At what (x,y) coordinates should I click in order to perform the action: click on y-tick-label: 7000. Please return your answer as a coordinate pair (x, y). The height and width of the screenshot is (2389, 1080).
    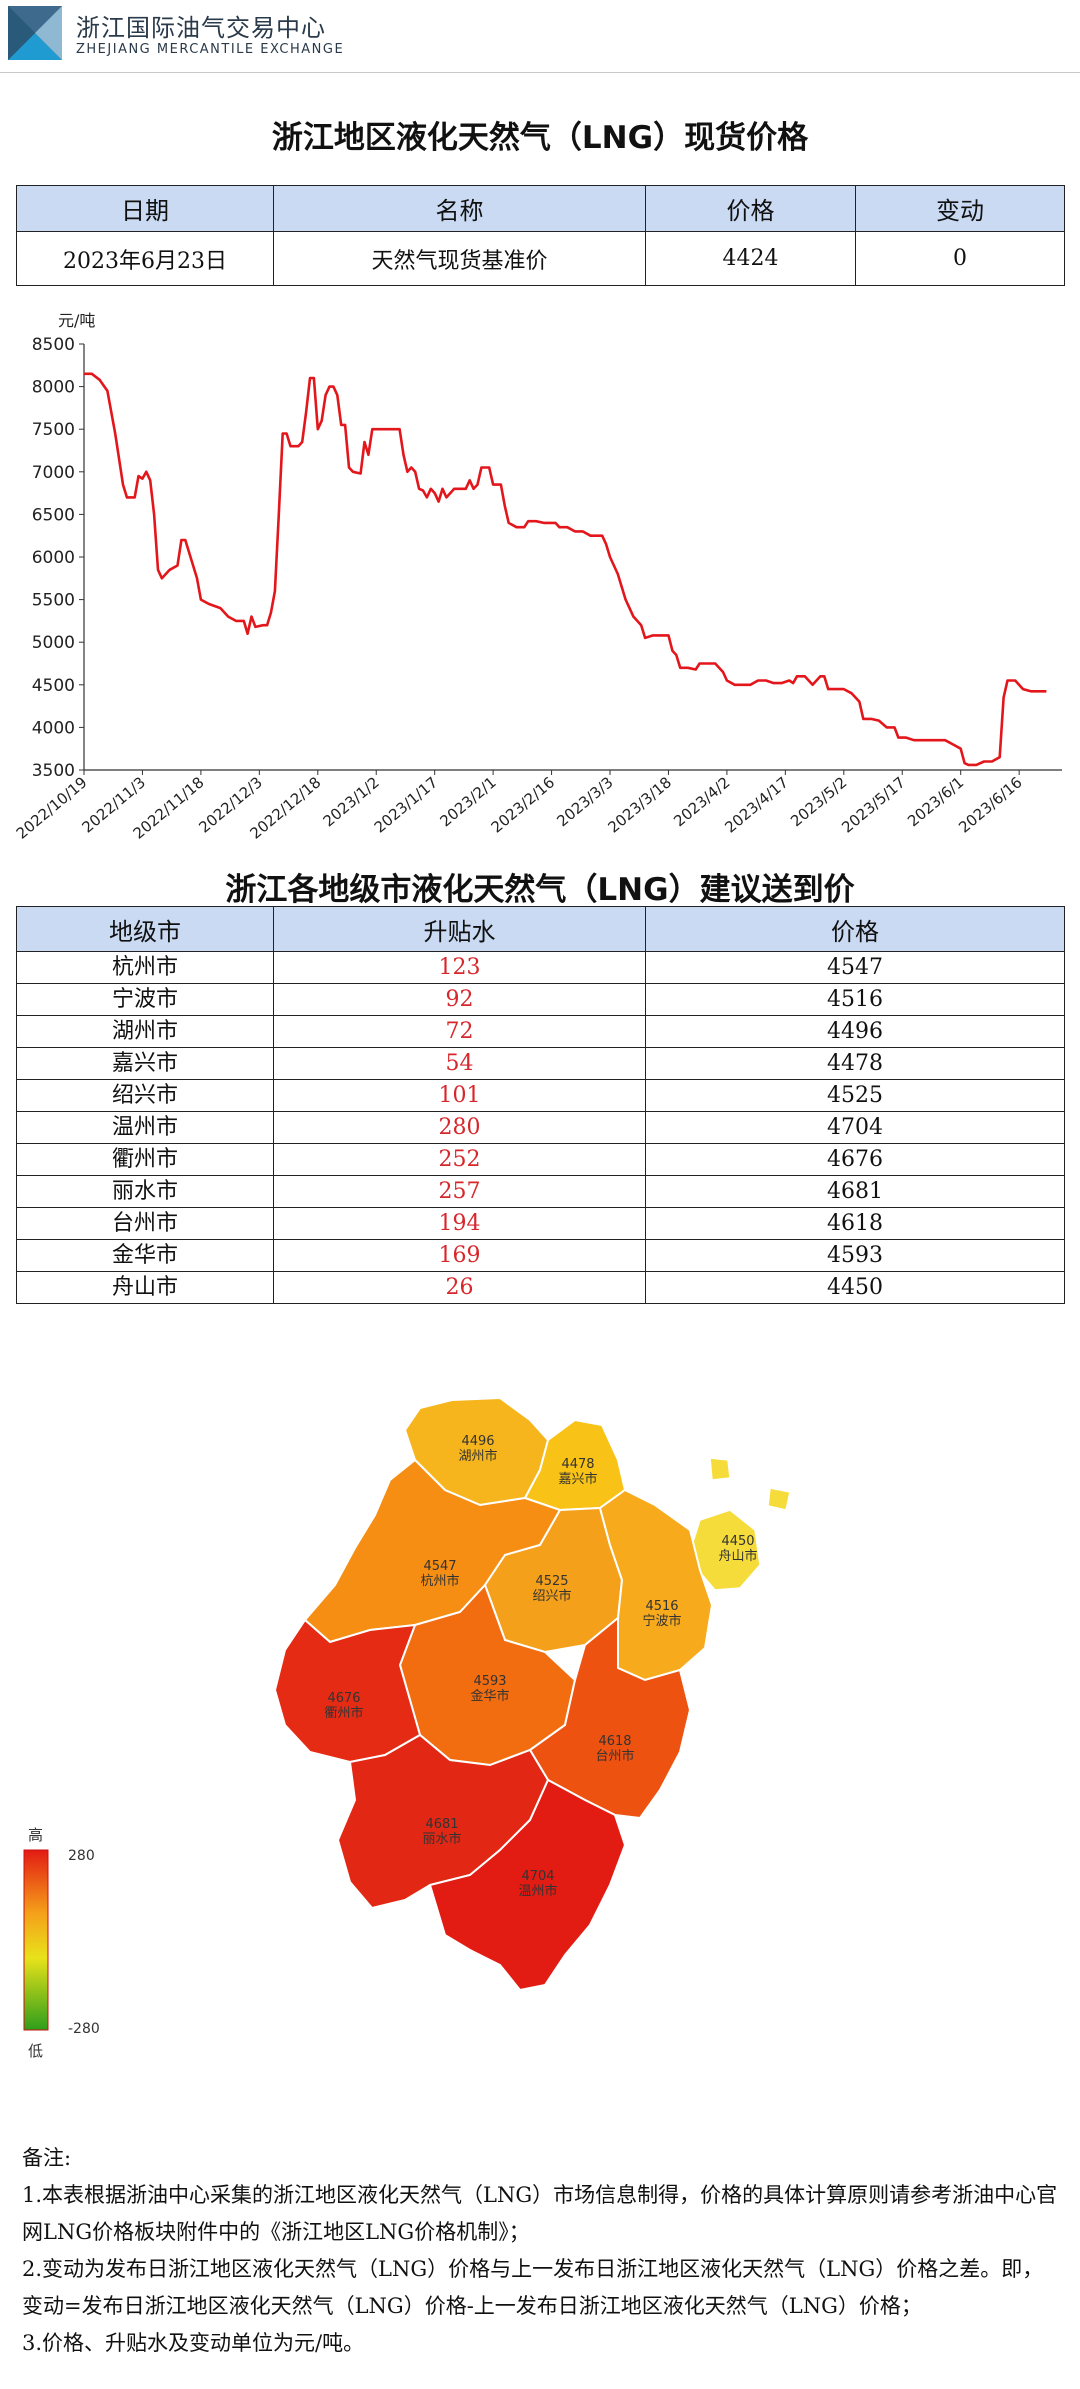
    Looking at the image, I should click on (53, 473).